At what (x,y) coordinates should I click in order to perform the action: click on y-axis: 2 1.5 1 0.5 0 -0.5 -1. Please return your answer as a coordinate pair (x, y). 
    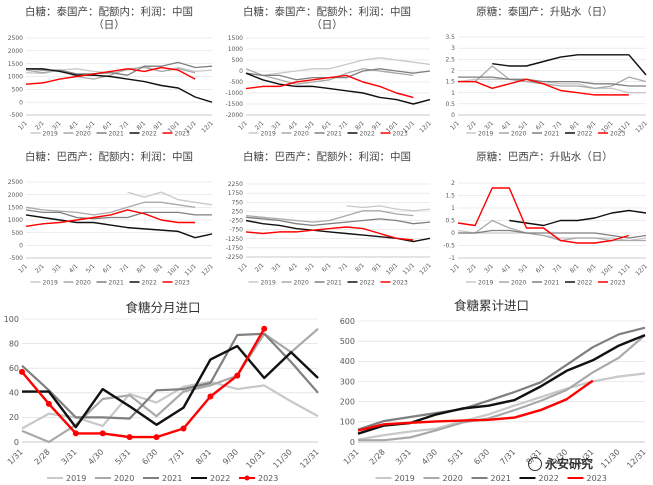
    Looking at the image, I should click on (449, 221).